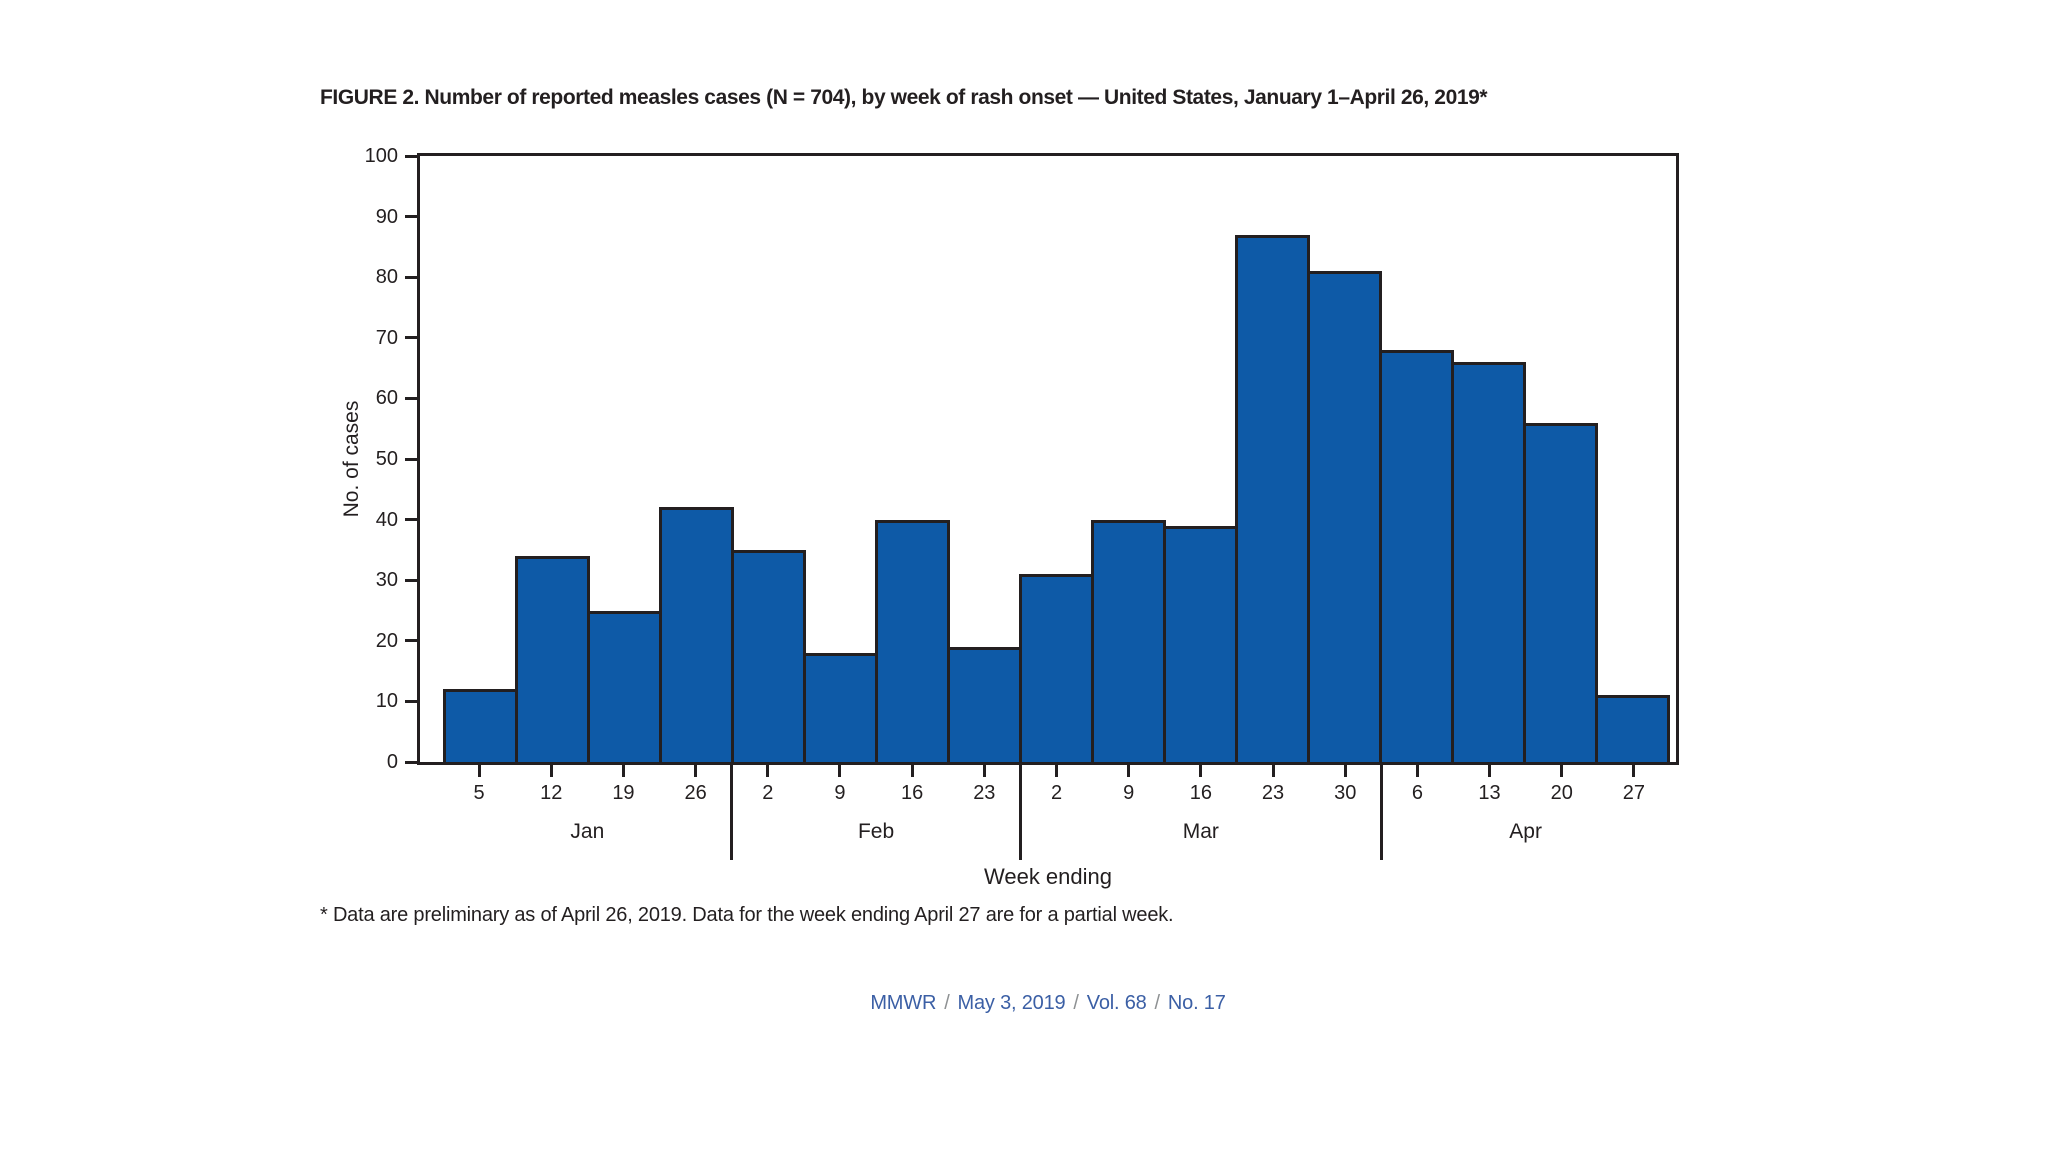  What do you see at coordinates (381, 156) in the screenshot?
I see `y-tick-label-100: 100` at bounding box center [381, 156].